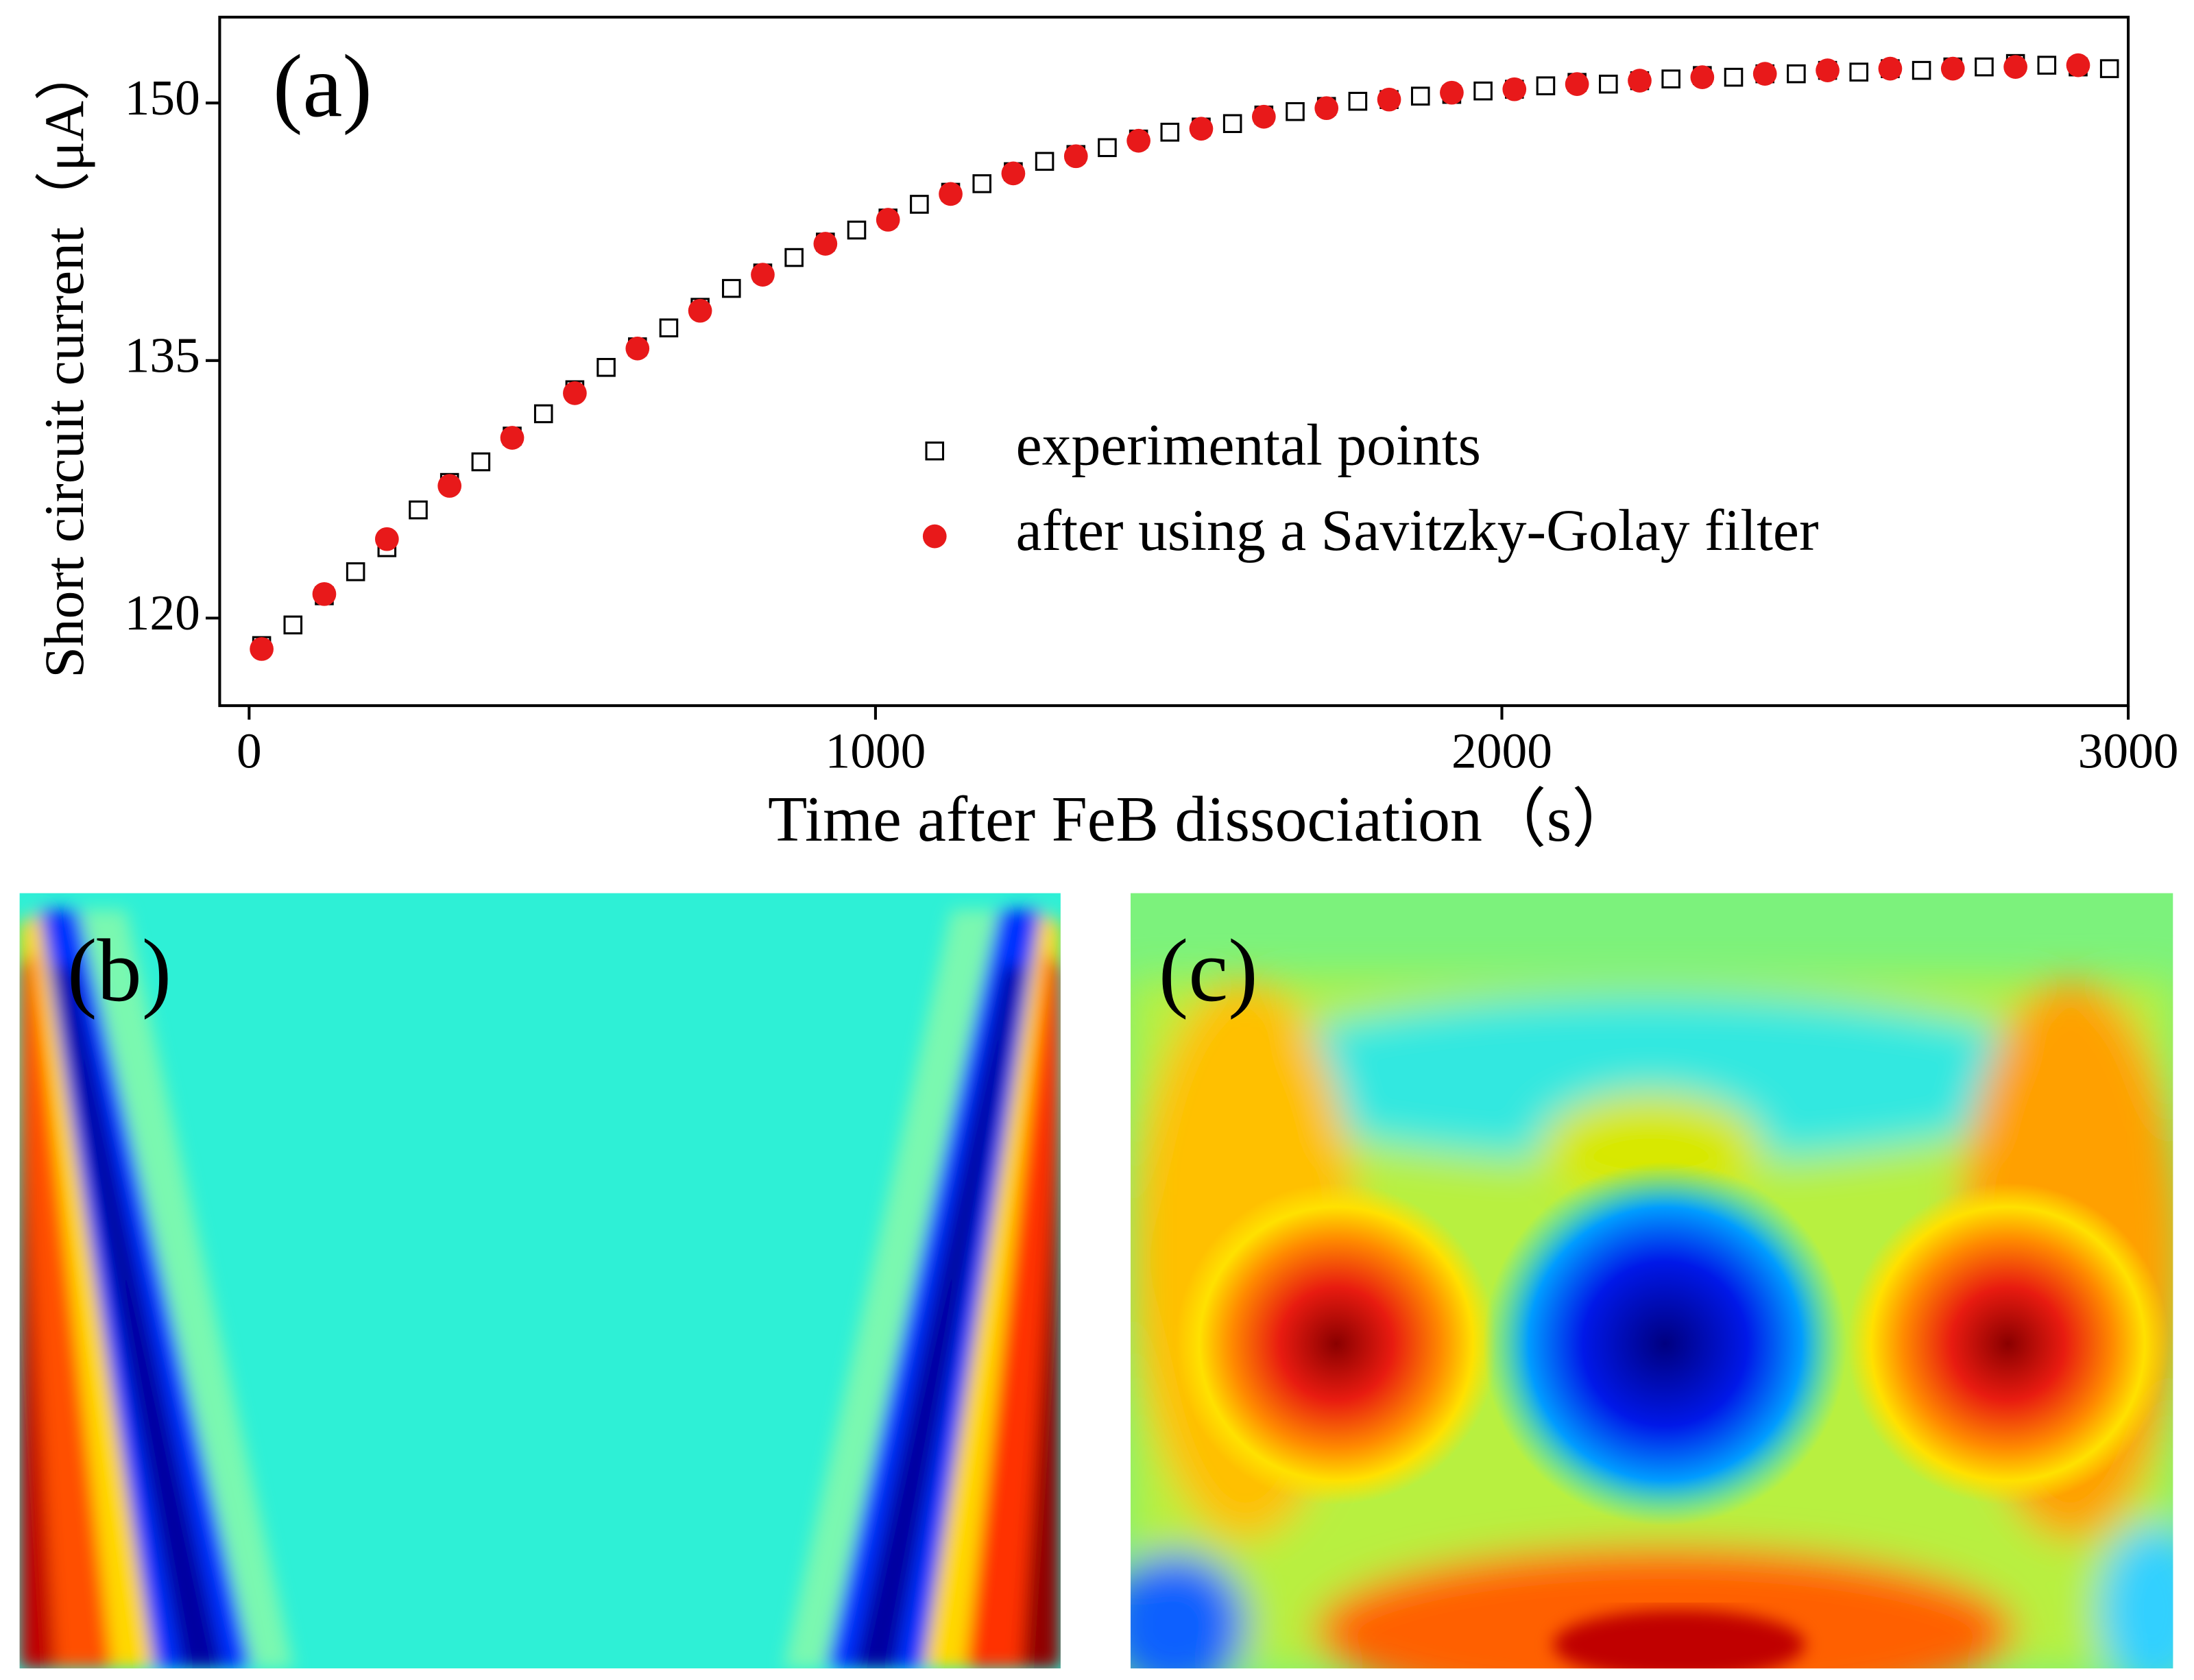 This screenshot has width=2194, height=1680. What do you see at coordinates (1208, 971) in the screenshot?
I see `panel-label: (c)` at bounding box center [1208, 971].